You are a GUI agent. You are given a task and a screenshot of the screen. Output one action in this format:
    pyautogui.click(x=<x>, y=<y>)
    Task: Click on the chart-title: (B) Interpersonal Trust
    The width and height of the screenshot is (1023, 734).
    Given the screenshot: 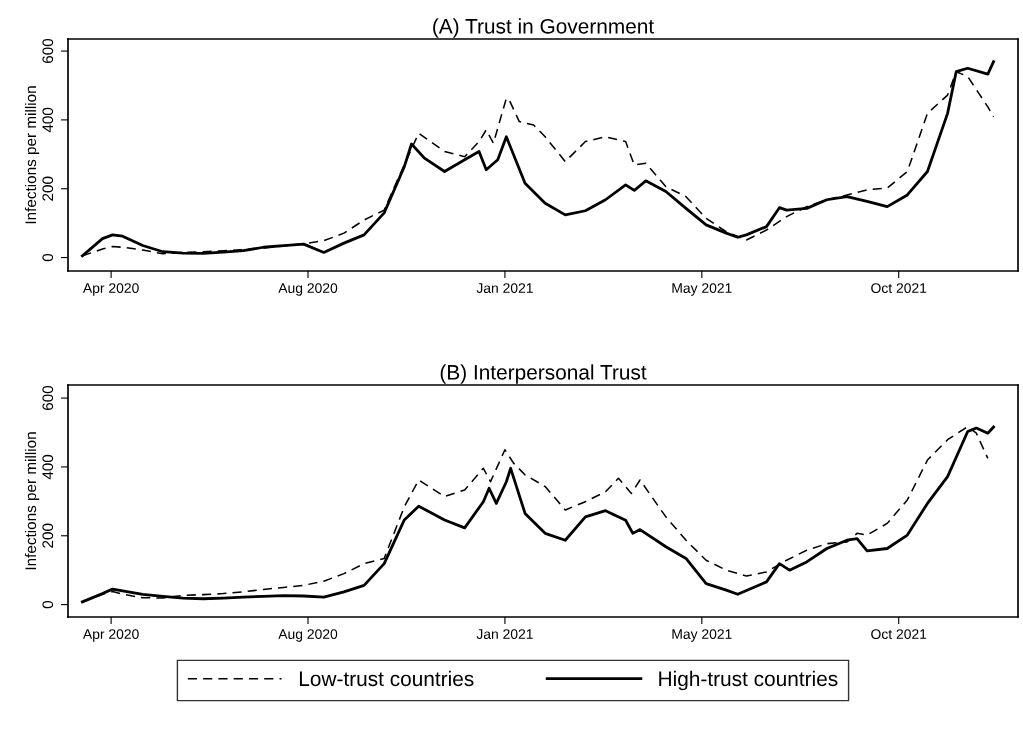 What is the action you would take?
    pyautogui.click(x=543, y=374)
    